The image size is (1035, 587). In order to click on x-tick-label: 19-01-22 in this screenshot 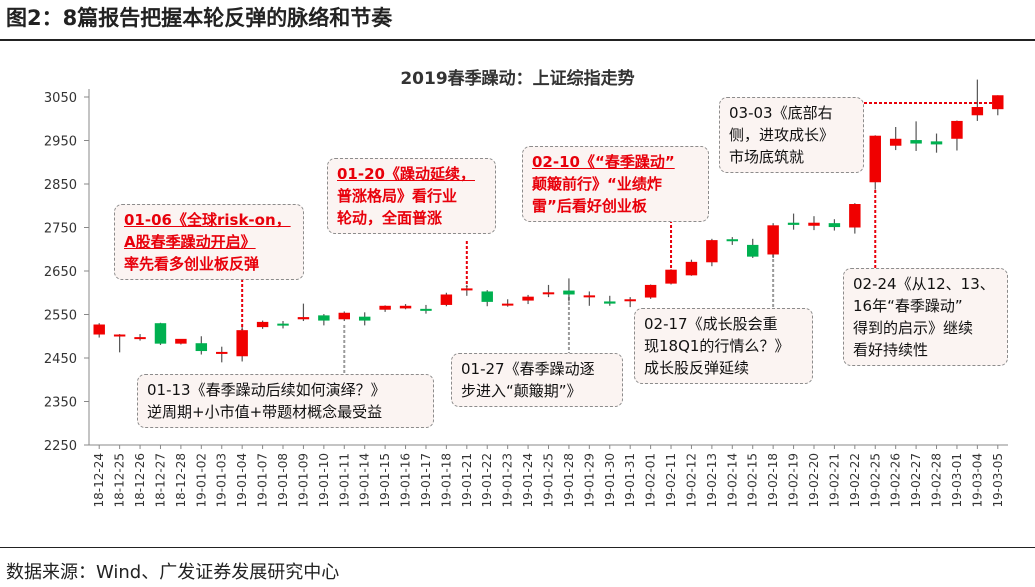, I will do `click(487, 480)`.